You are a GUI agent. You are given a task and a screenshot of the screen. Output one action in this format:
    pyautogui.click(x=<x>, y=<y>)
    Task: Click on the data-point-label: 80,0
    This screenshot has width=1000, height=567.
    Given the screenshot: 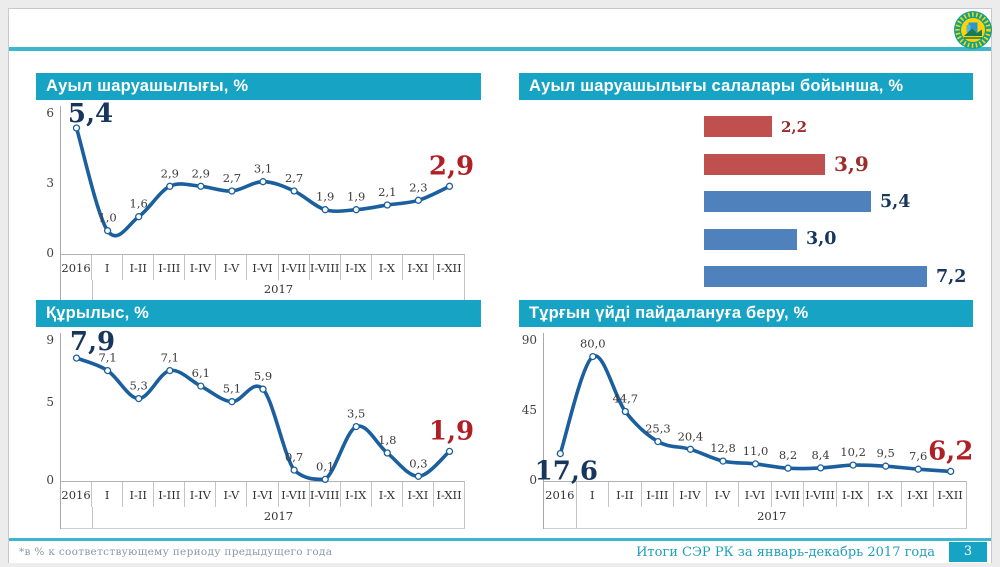 What is the action you would take?
    pyautogui.click(x=593, y=344)
    